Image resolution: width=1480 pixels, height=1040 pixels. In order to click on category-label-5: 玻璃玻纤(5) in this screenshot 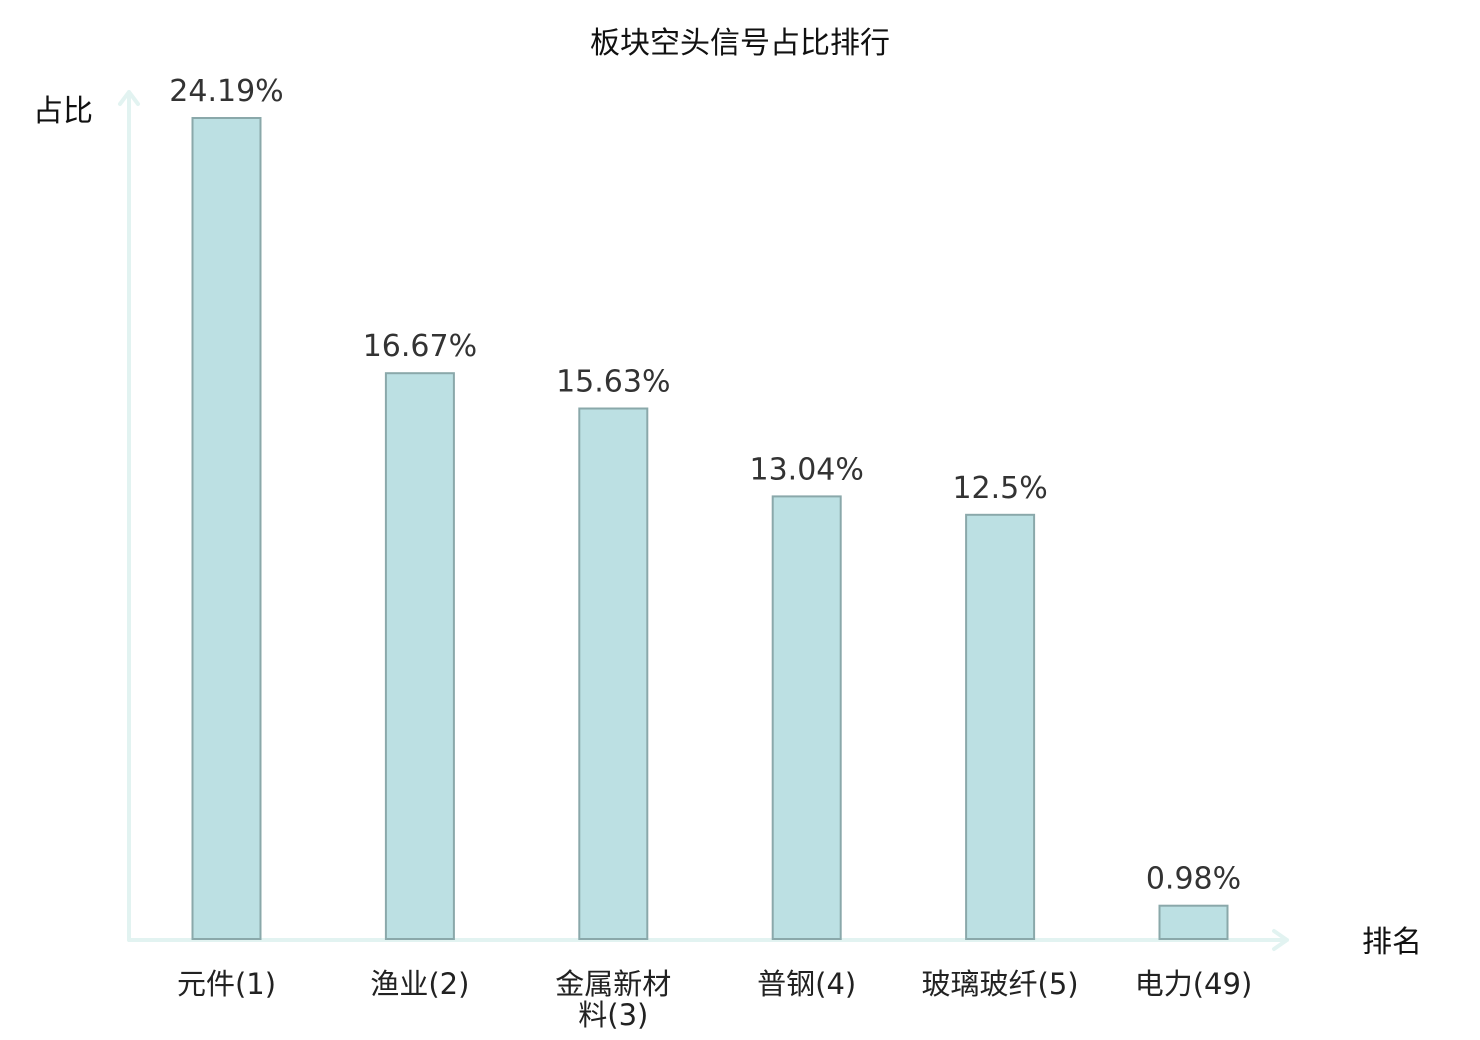, I will do `click(1000, 984)`.